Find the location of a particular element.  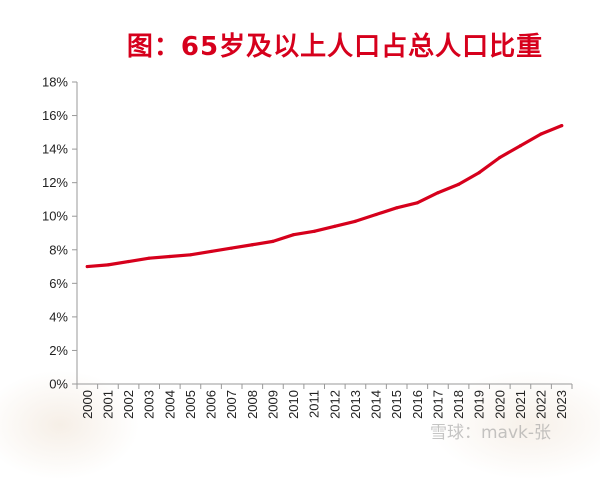

x-tick-label: 2015 is located at coordinates (396, 404).